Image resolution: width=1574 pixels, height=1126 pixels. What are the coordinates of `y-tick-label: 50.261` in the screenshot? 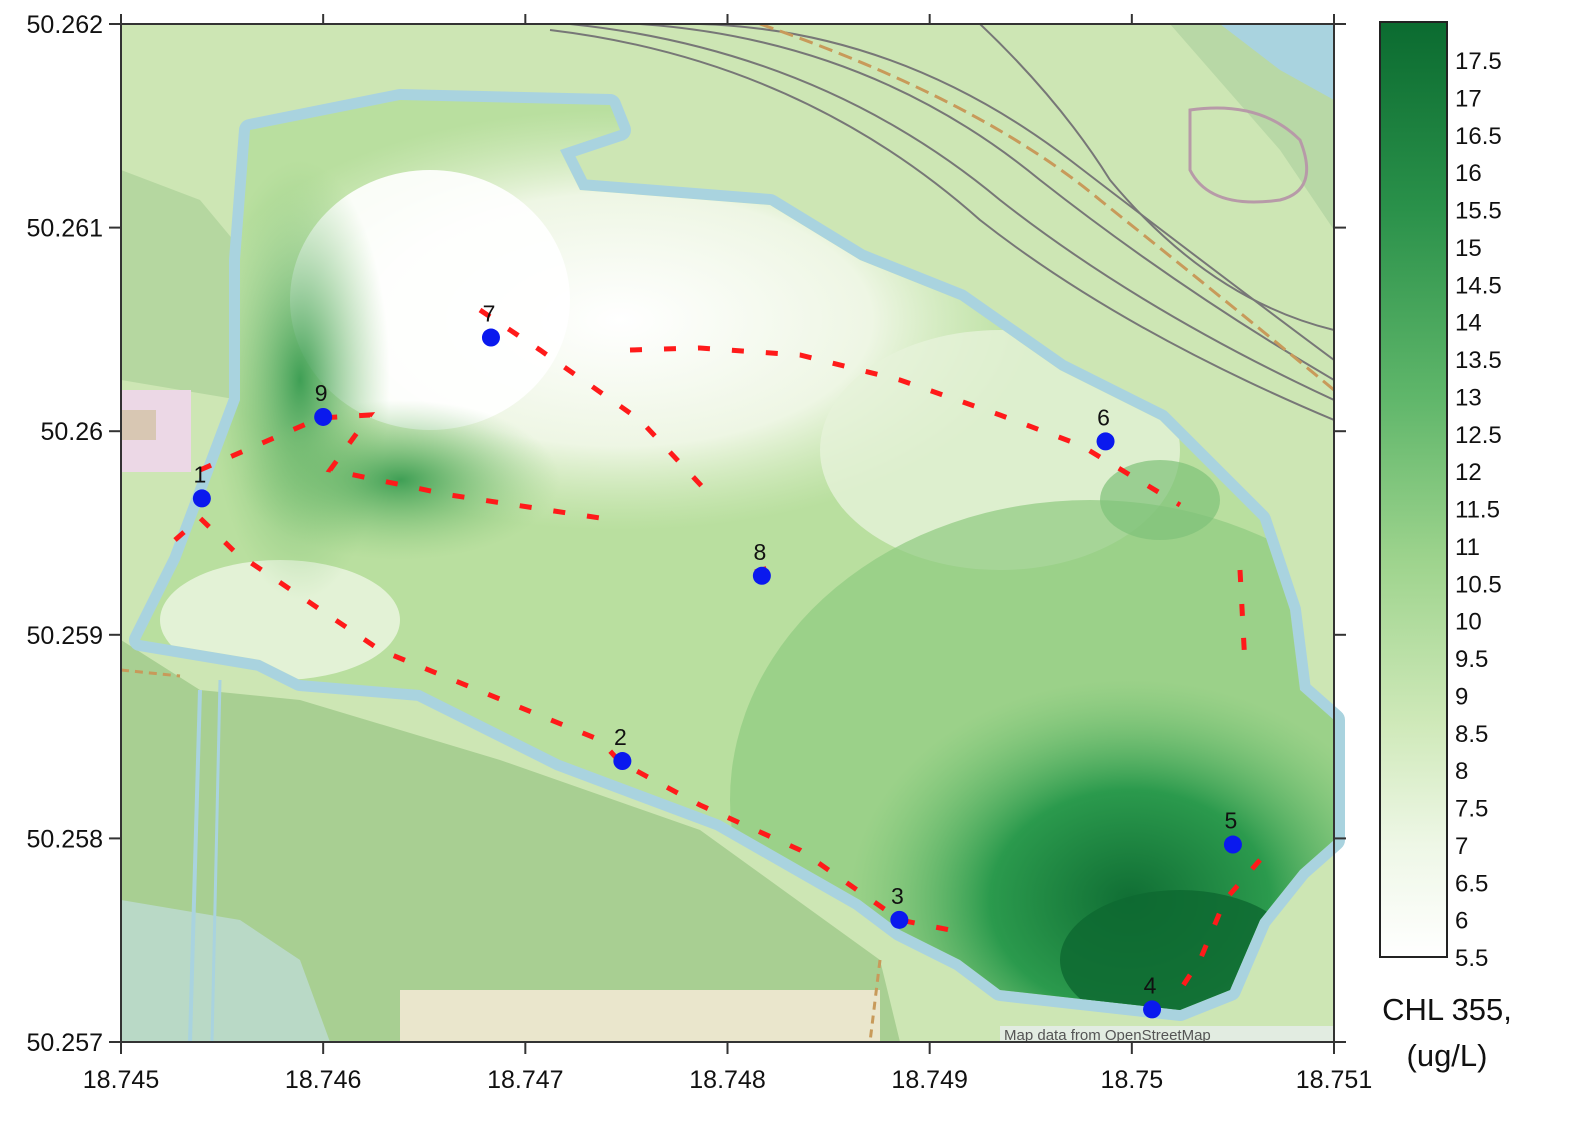 It's located at (65, 229).